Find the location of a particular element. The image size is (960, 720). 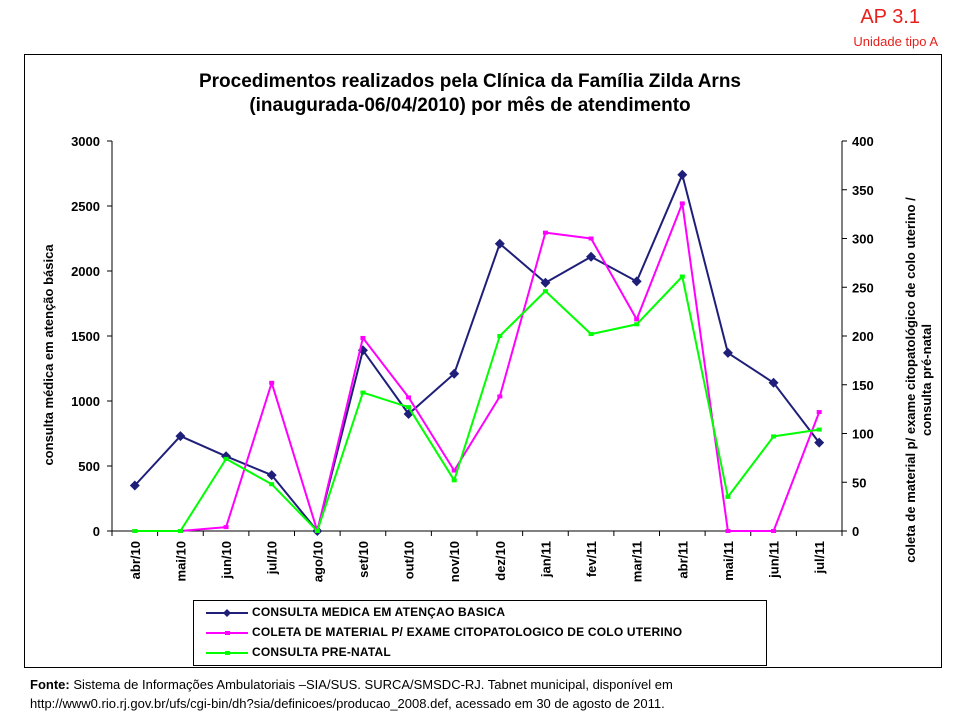

legend-swatch-pre-natal is located at coordinates (227, 653).